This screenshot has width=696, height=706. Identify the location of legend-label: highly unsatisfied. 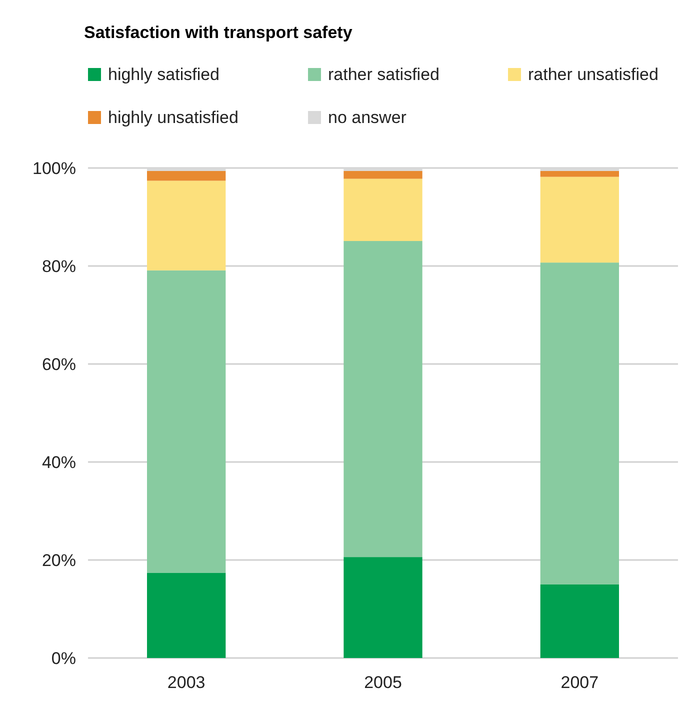
(173, 117).